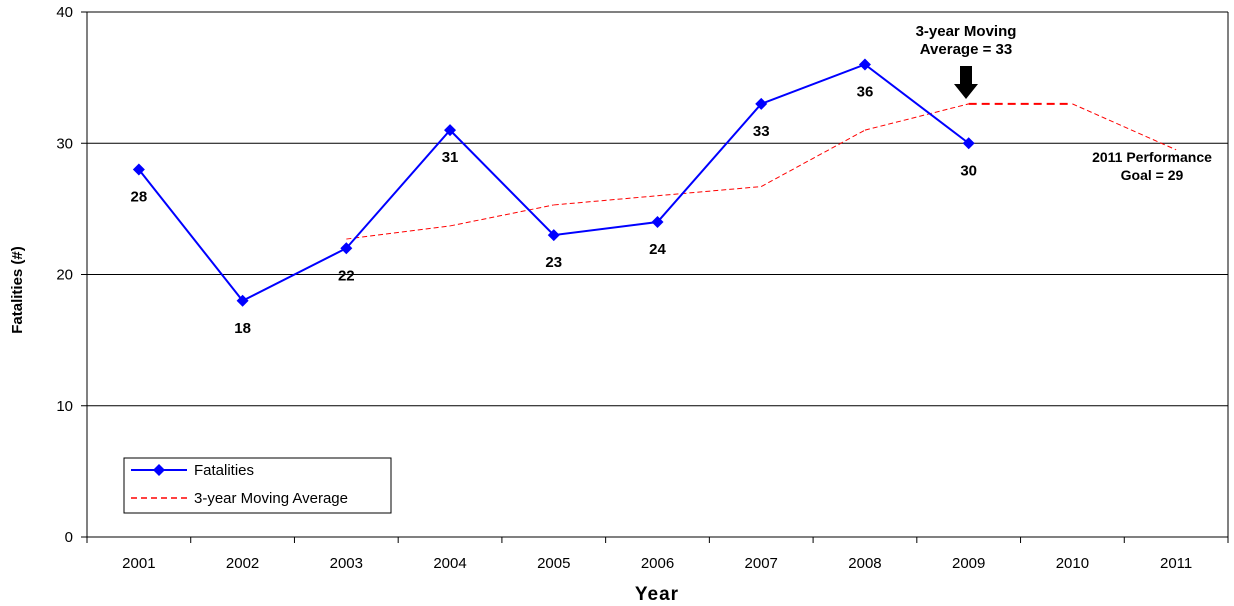 The image size is (1234, 606). Describe the element at coordinates (159, 470) in the screenshot. I see `legend-diamond-marker` at that location.